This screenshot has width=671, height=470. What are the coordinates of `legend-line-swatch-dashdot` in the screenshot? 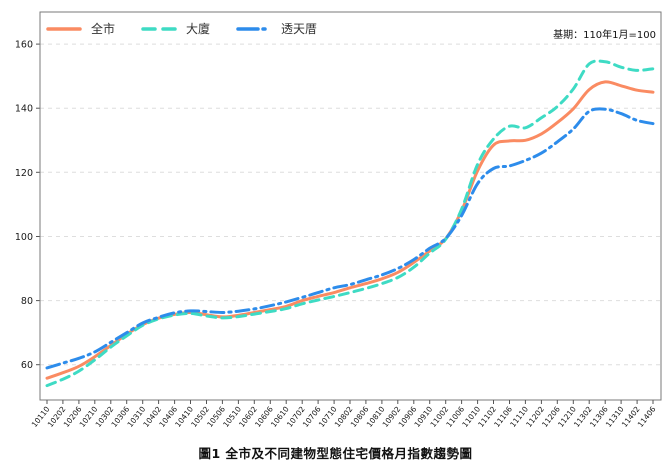 It's located at (254, 28).